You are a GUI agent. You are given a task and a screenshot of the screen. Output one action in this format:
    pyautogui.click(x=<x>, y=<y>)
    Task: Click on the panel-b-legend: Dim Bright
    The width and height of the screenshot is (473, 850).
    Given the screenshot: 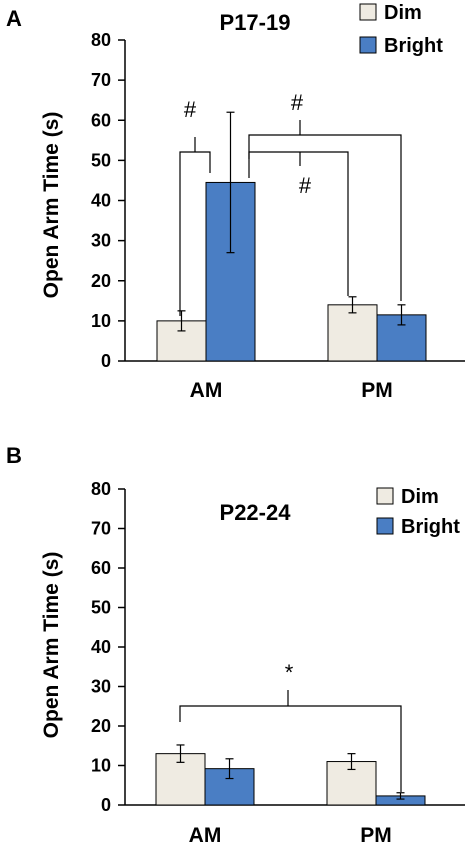 What is the action you would take?
    pyautogui.click(x=418, y=512)
    